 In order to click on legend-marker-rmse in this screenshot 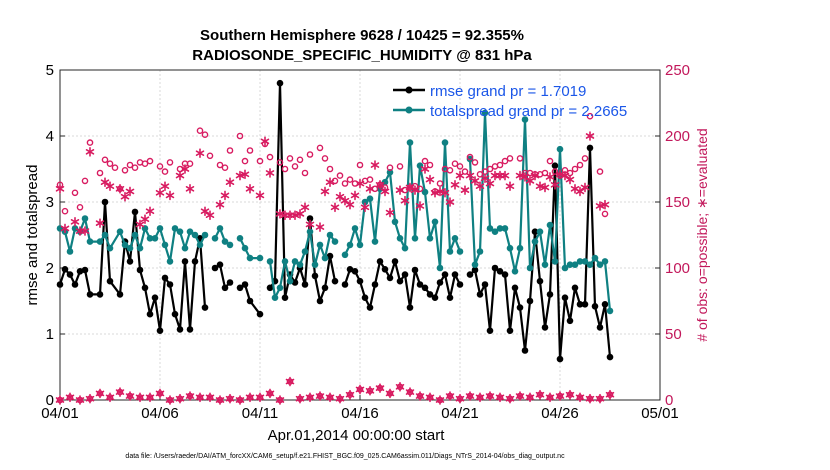, I will do `click(409, 90)`.